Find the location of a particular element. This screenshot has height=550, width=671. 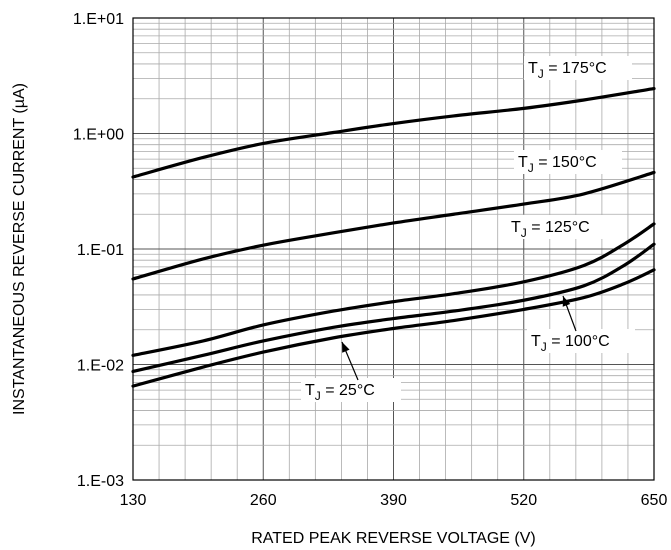

y-tick-labels: 1.E-03 1.E-02 1.E-01 1.E+00 1.E+01 is located at coordinates (98, 250).